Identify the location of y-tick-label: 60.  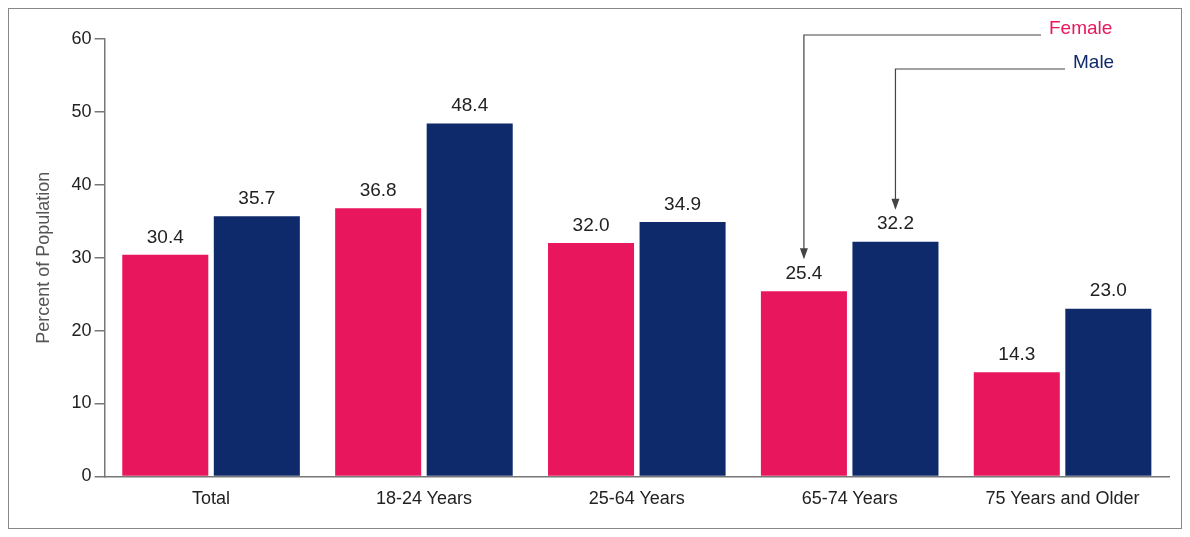
(81, 37).